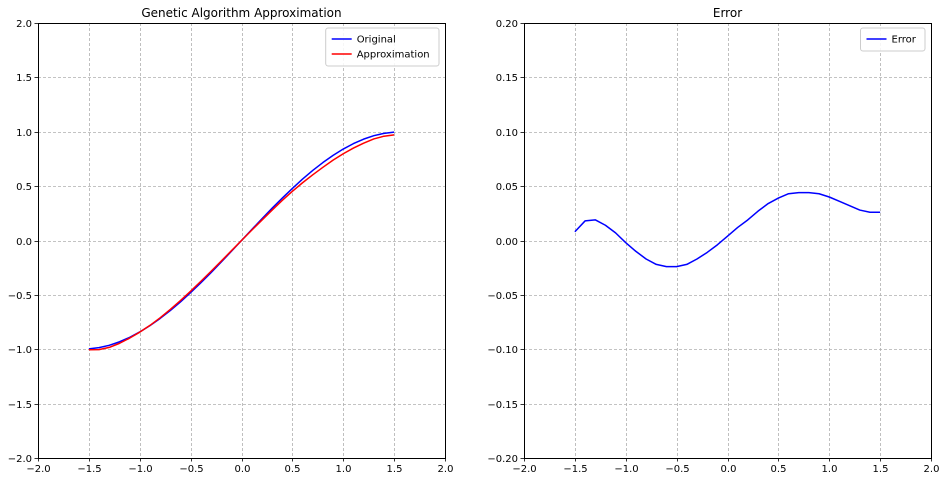  I want to click on y-tick-label: 0.15, so click(507, 78).